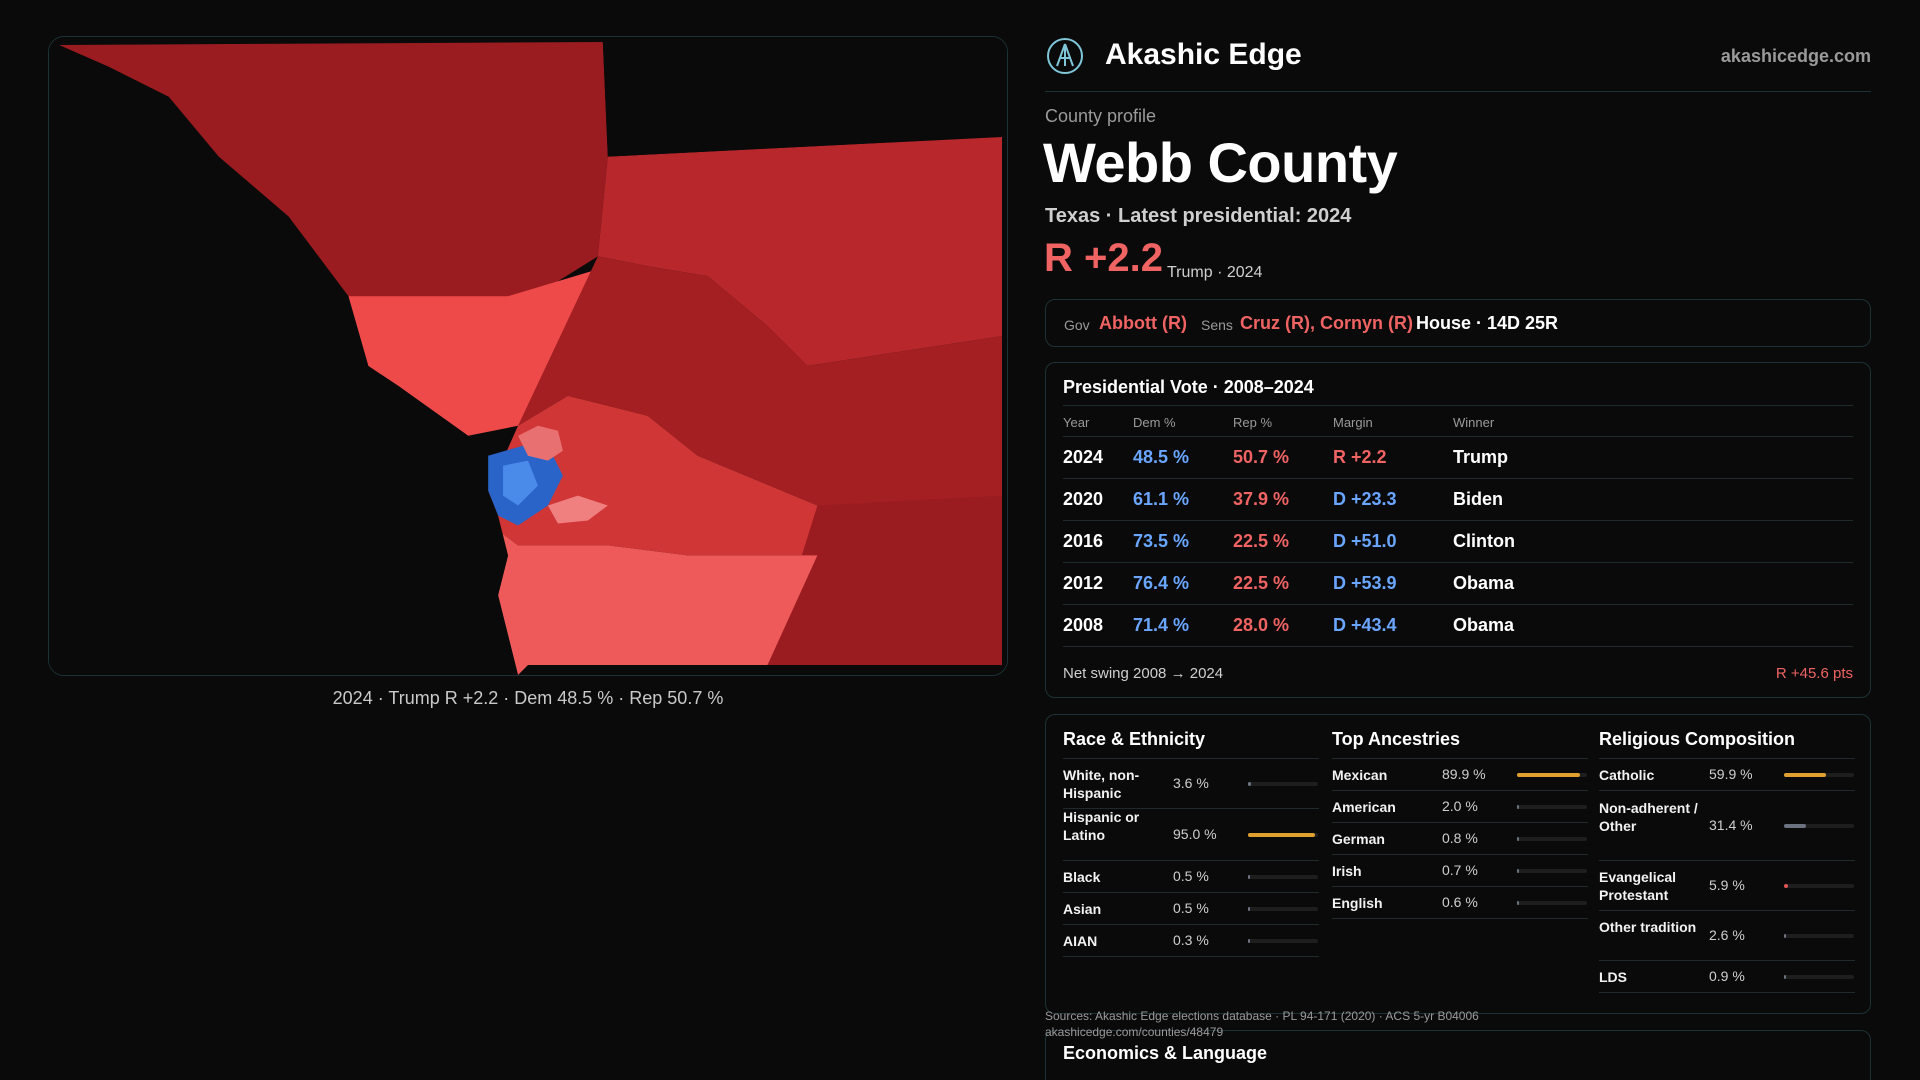  What do you see at coordinates (1458, 64) in the screenshot?
I see `brand-header: Akashic Edge akashicedge.com` at bounding box center [1458, 64].